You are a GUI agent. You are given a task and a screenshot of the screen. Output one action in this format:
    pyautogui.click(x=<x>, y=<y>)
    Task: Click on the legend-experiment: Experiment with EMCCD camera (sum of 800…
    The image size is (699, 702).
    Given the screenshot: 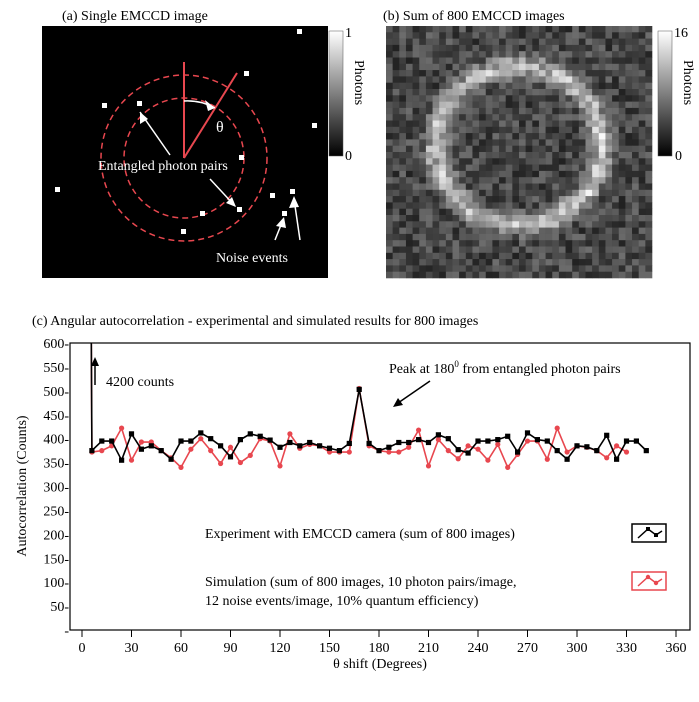 What is the action you would take?
    pyautogui.click(x=360, y=534)
    